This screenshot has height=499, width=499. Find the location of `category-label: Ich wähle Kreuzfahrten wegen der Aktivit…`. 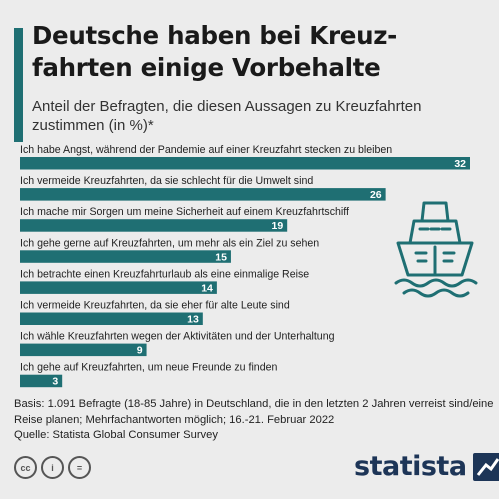

category-label: Ich wähle Kreuzfahrten wegen der Aktivit… is located at coordinates (177, 337).